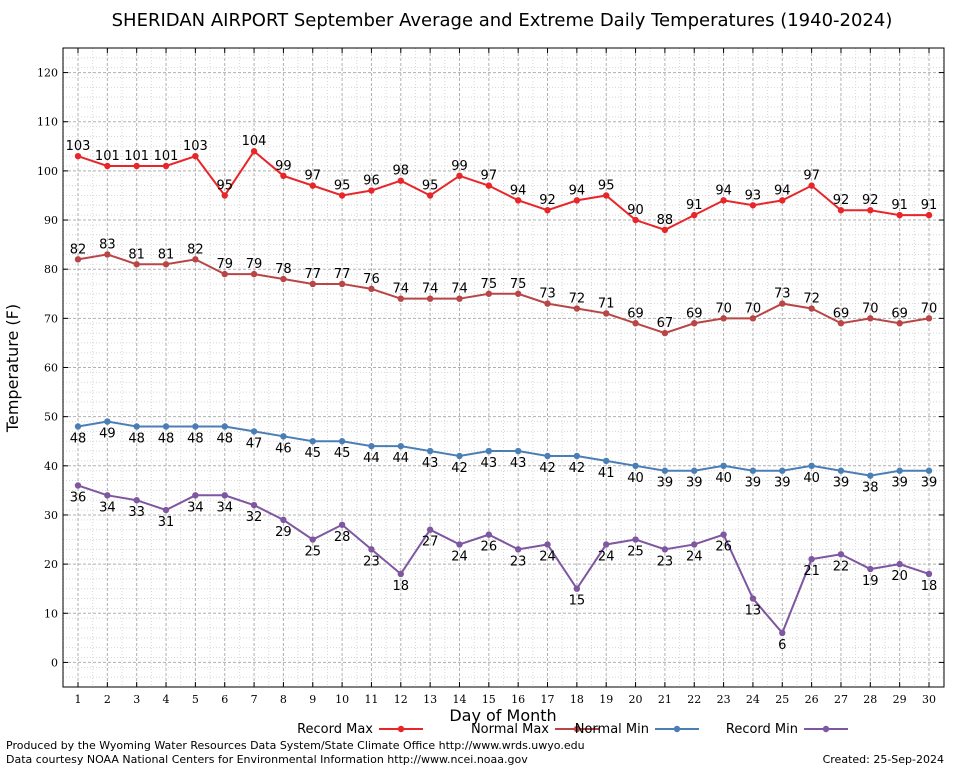  What do you see at coordinates (371, 181) in the screenshot?
I see `record-max-data-label: 96` at bounding box center [371, 181].